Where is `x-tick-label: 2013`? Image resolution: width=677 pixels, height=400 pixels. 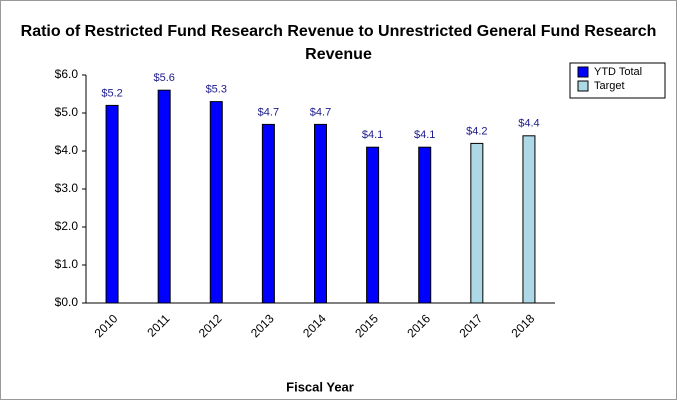 x-tick-label: 2013 is located at coordinates (262, 325).